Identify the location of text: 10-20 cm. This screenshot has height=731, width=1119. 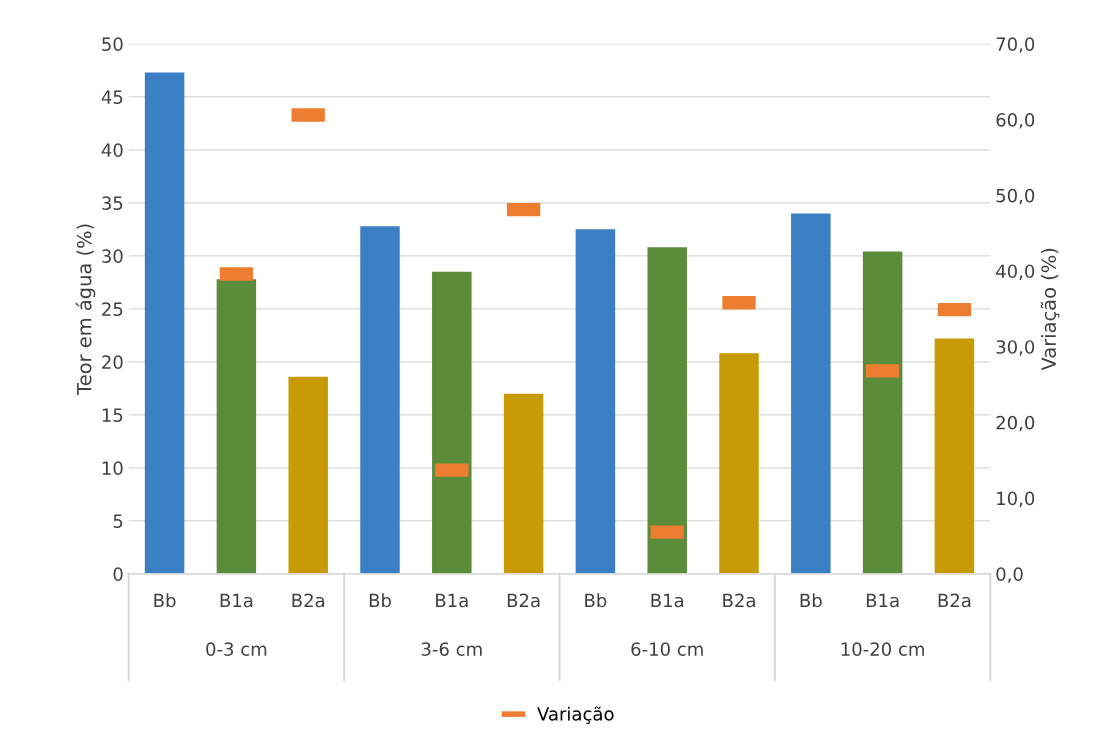
(882, 649).